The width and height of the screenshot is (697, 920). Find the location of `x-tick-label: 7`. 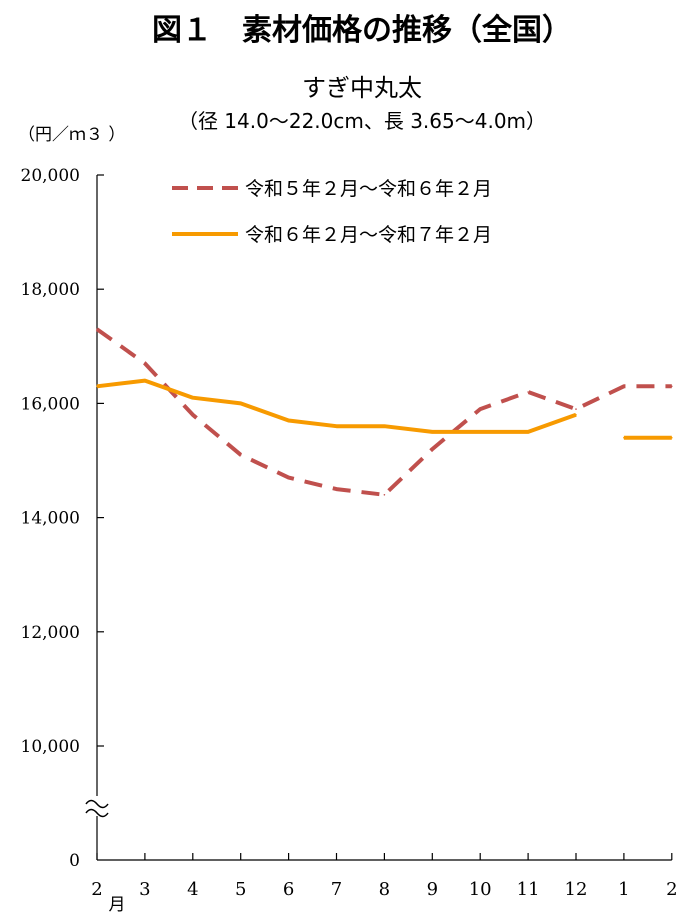

x-tick-label: 7 is located at coordinates (336, 889).